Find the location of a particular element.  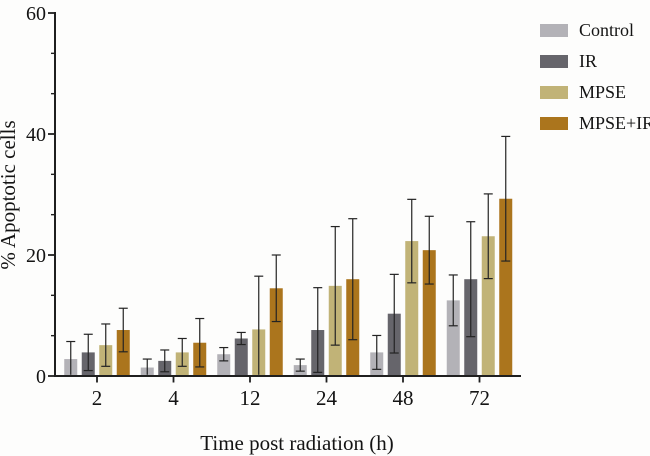

error-bar-MPSE-4h is located at coordinates (182, 352).